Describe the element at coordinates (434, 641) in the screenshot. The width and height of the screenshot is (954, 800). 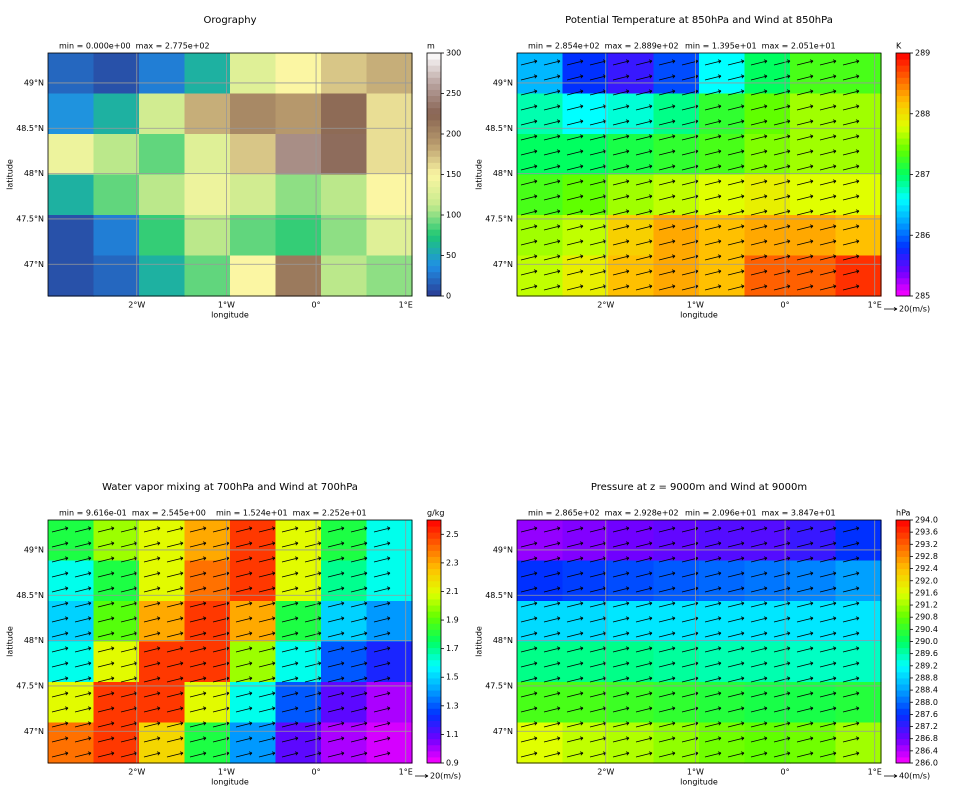
I see `colorbar-frame` at that location.